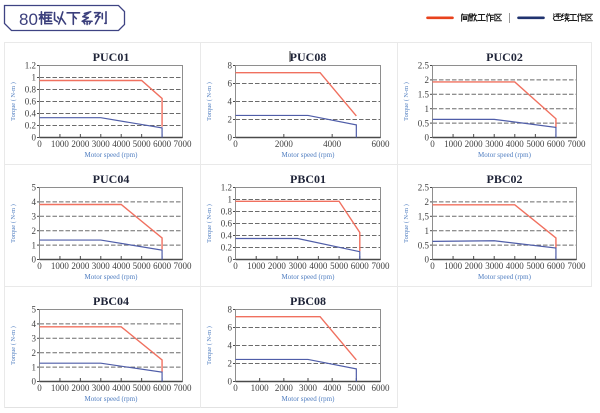  I want to click on svg-text: PUC01, so click(111, 57).